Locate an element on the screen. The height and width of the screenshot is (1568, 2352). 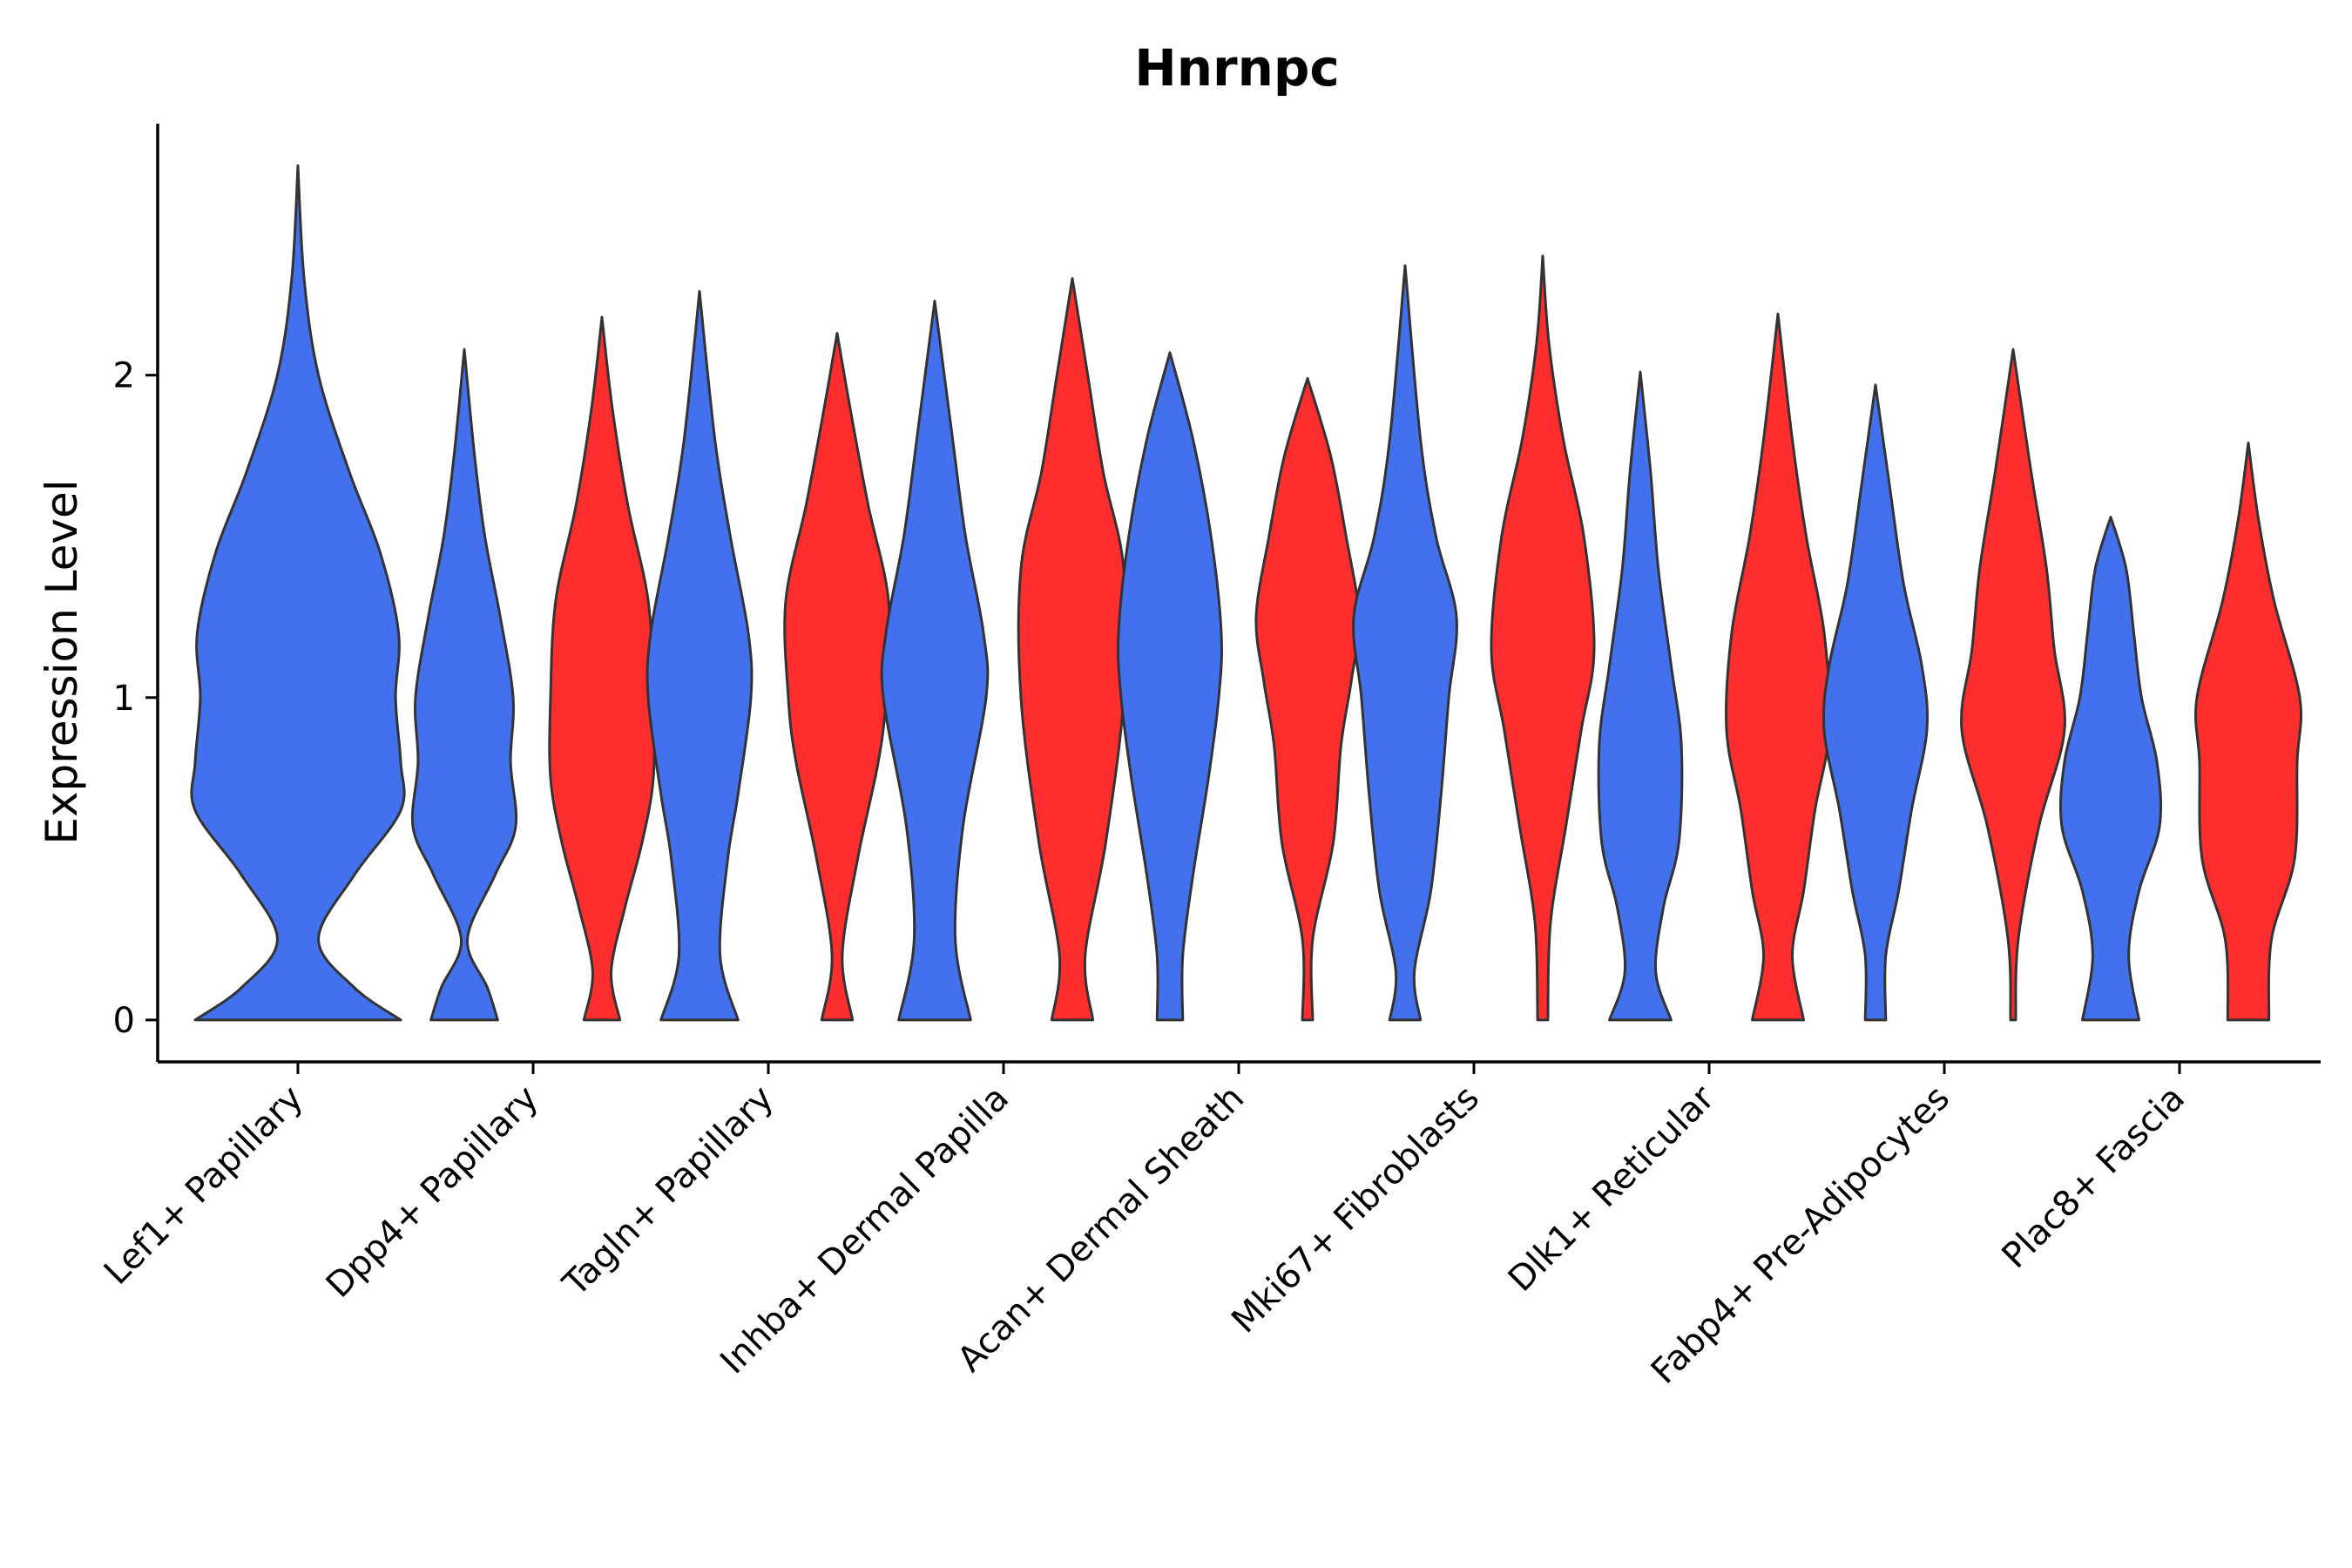
x-tick-label: Mki67+ Fibroblasts is located at coordinates (1355, 1210).